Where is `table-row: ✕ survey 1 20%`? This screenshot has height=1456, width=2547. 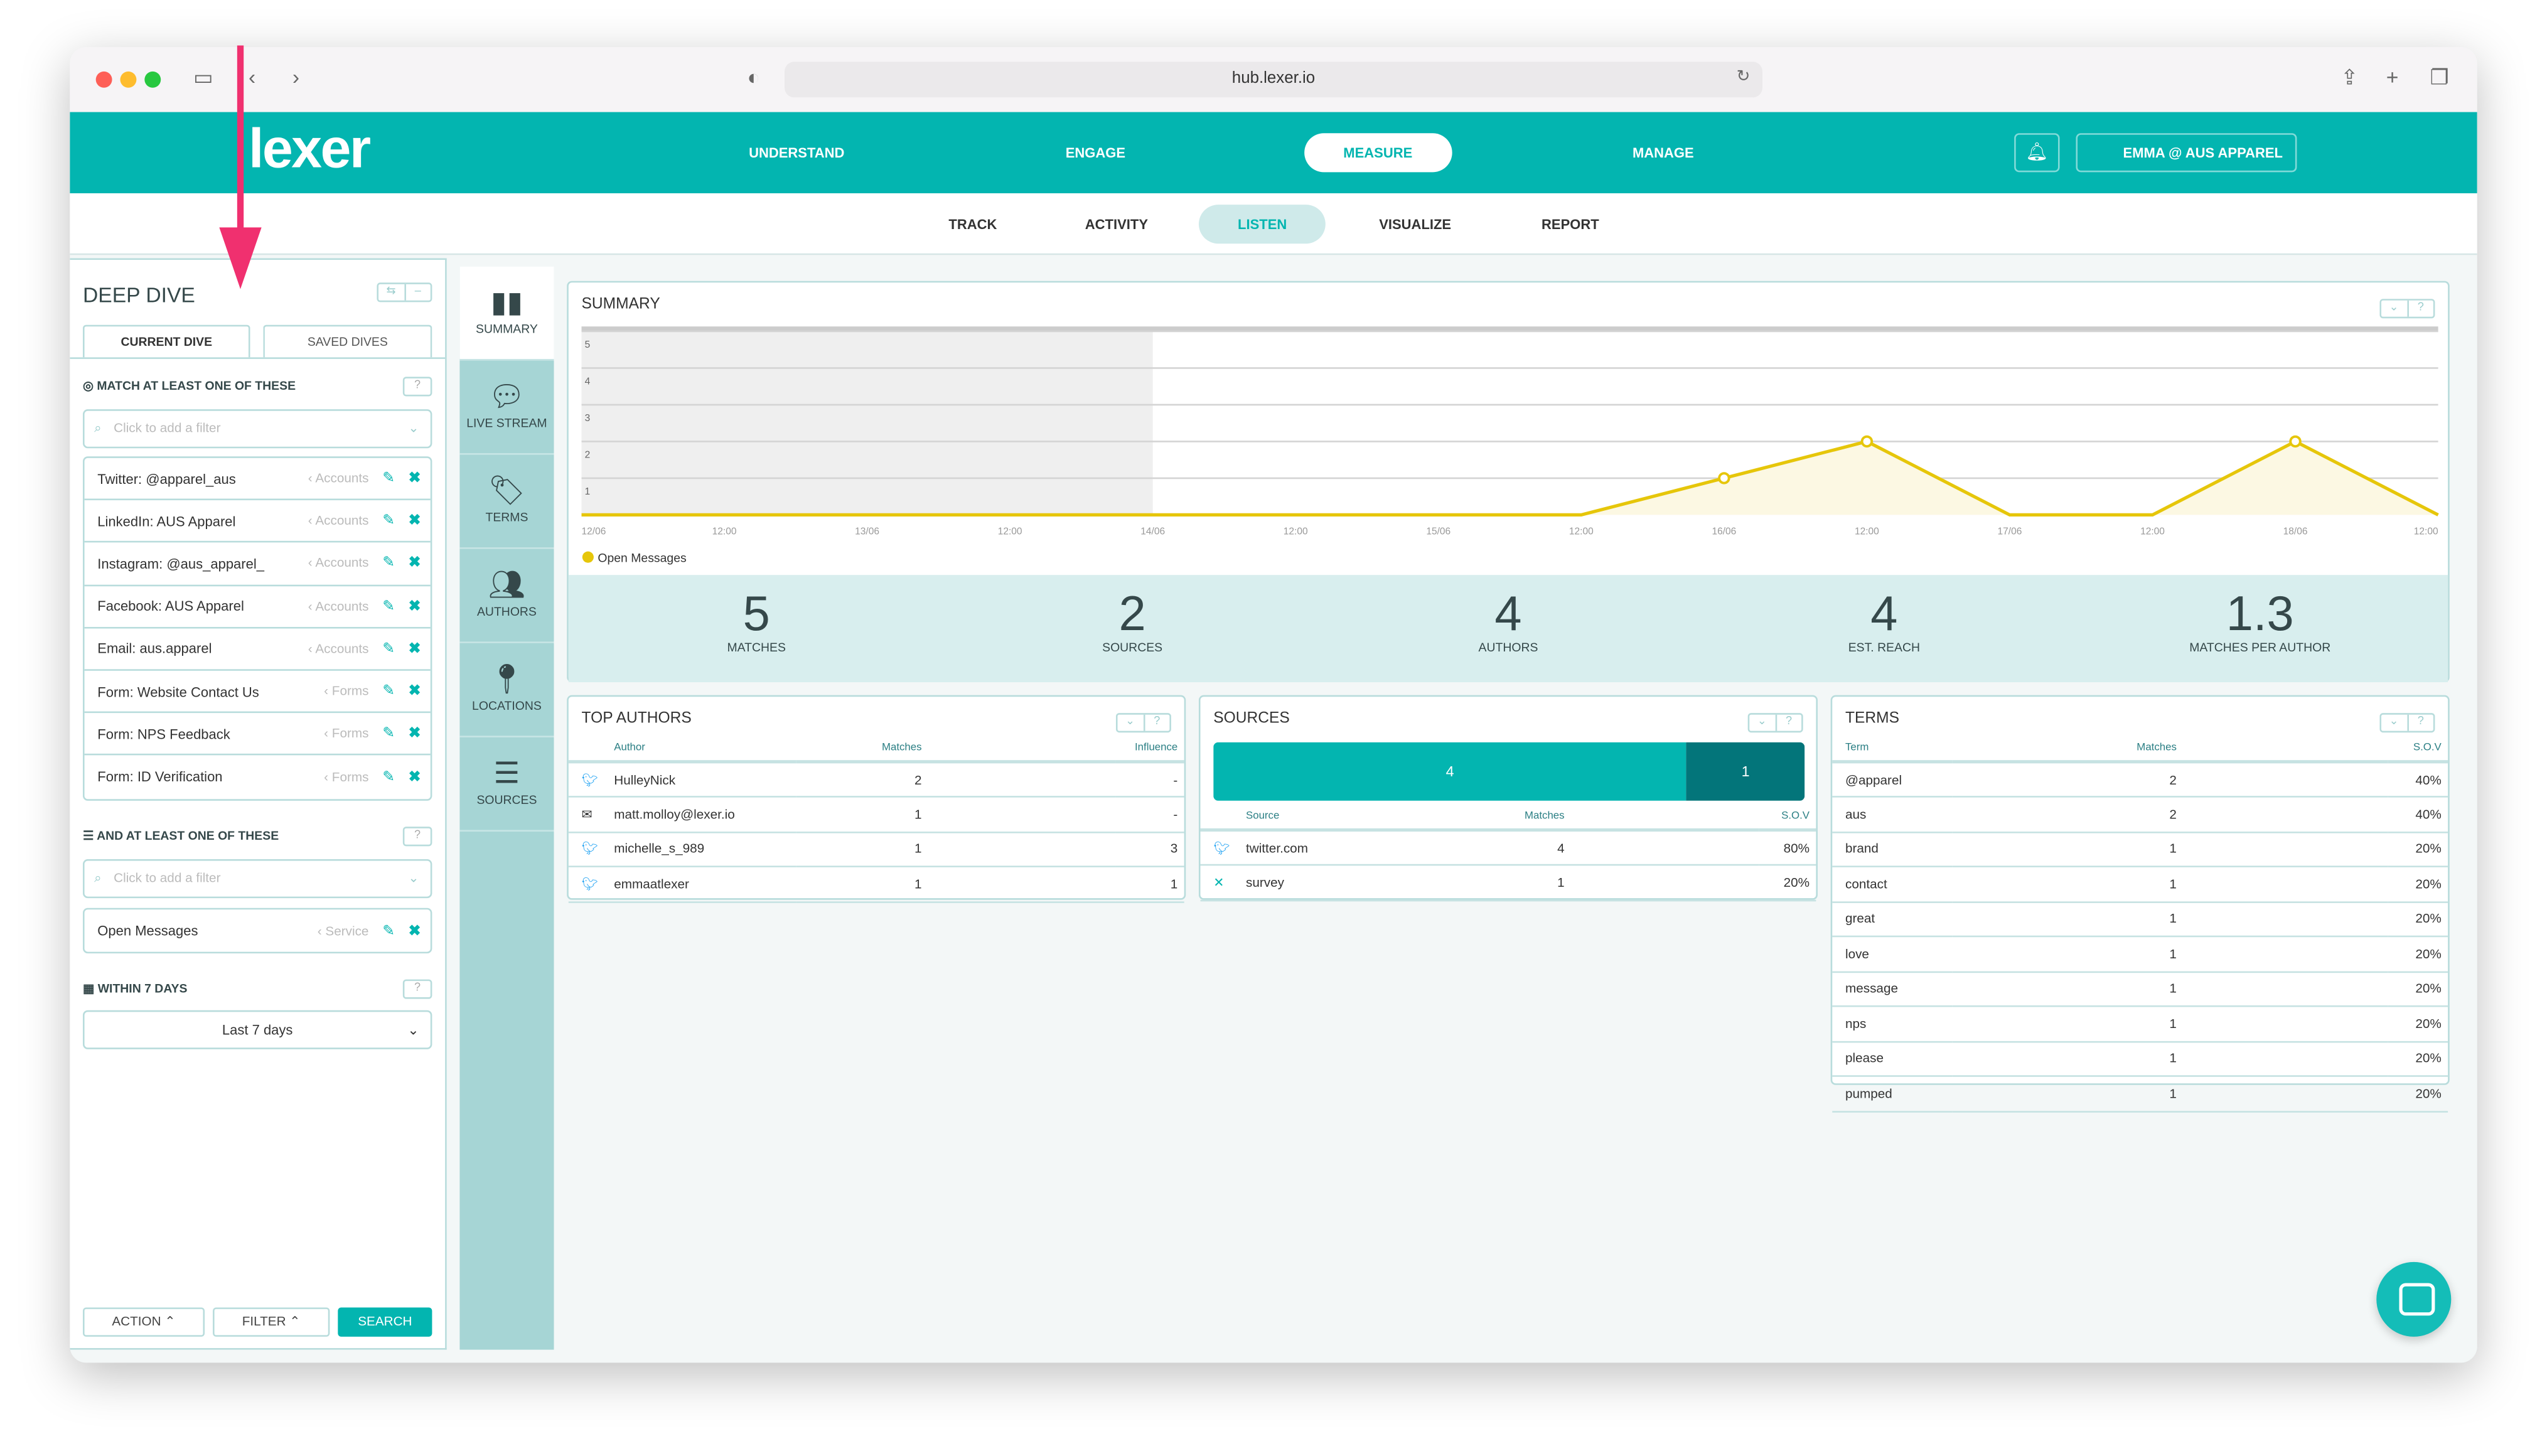
table-row: ✕ survey 1 20% is located at coordinates (1508, 883).